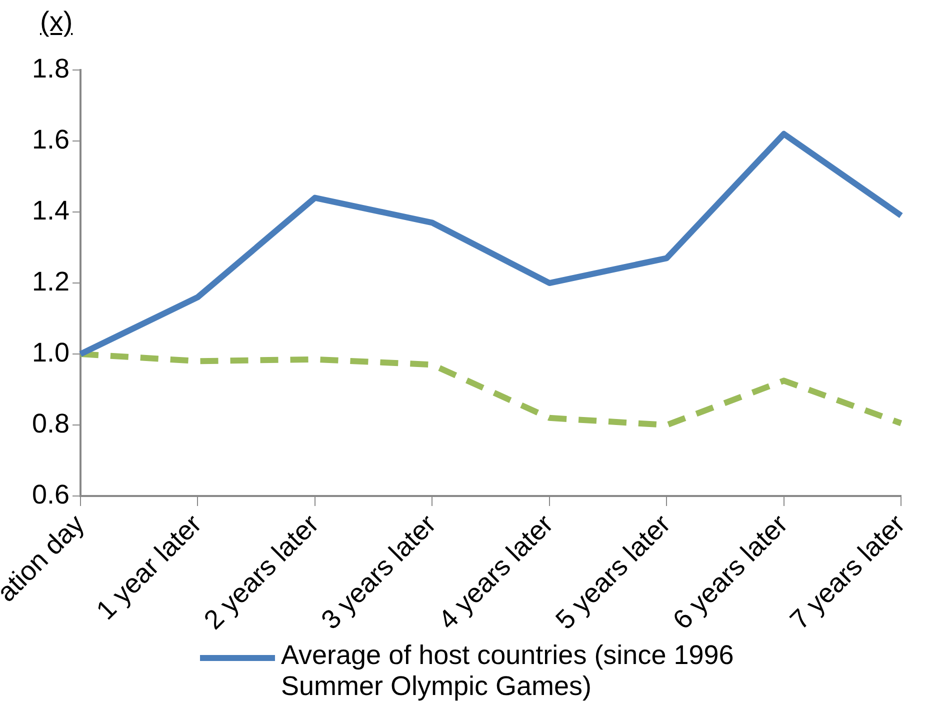  I want to click on y-axis-title: (x), so click(56, 22).